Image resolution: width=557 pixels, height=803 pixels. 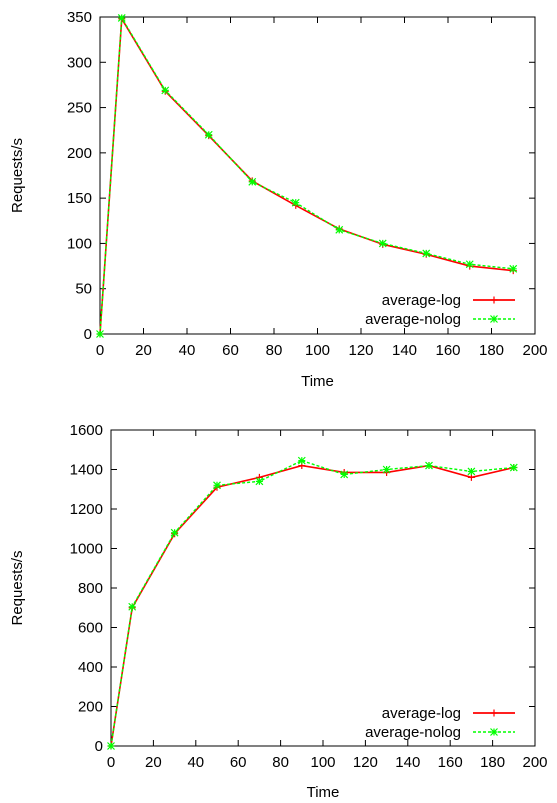 I want to click on y-tick-label: 100, so click(x=79, y=243).